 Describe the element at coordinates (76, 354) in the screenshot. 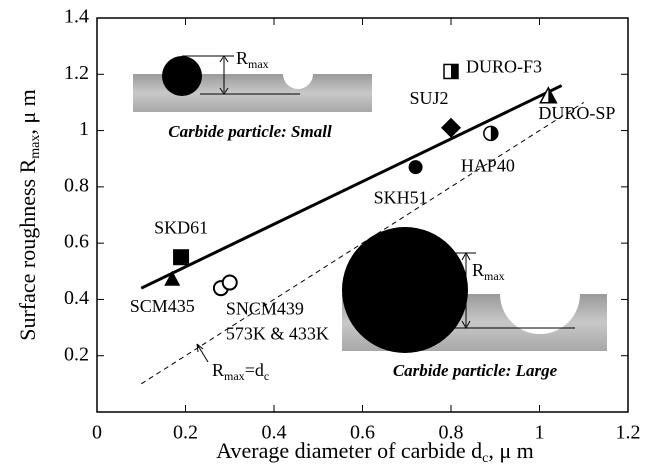

I see `y-tick-label: 0.2` at that location.